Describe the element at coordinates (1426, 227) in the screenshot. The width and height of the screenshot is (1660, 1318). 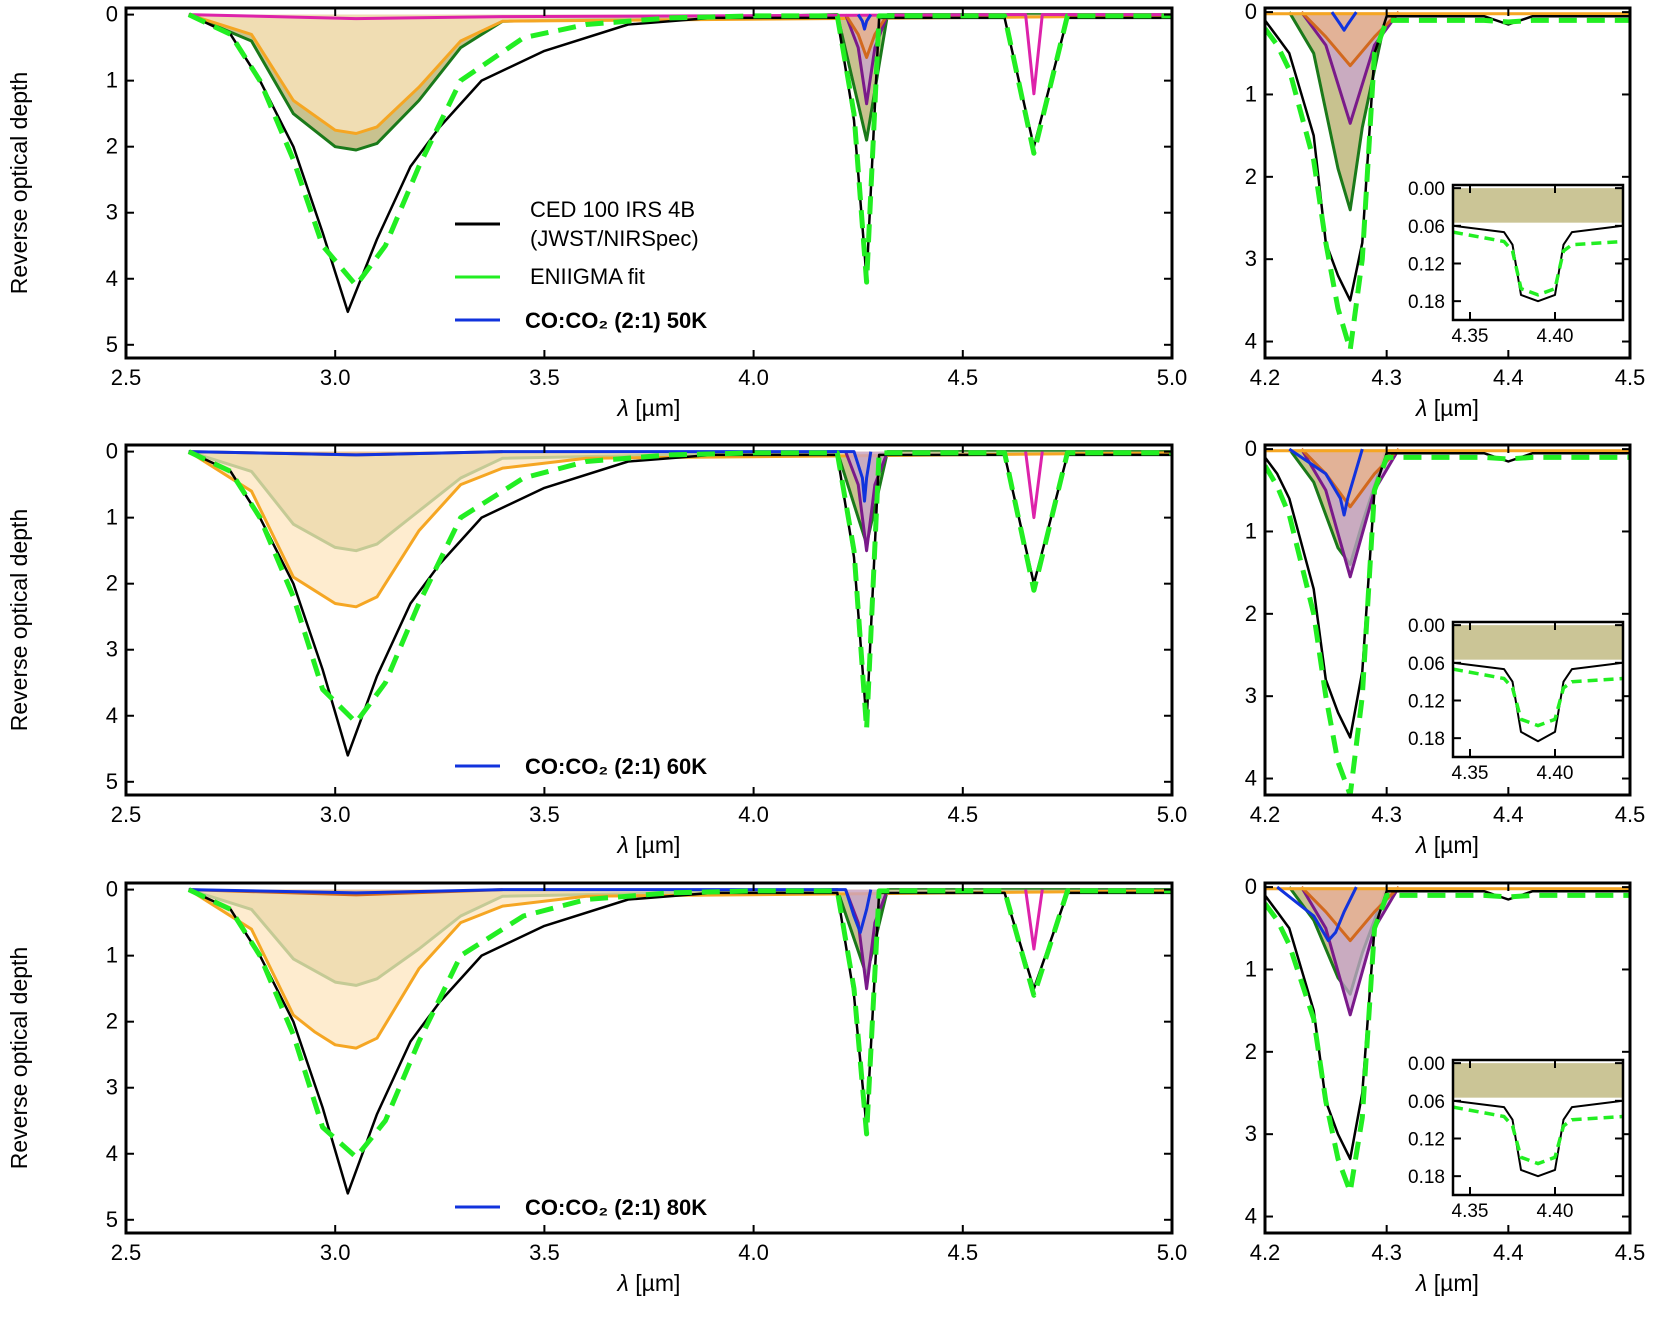
I see `zoom-panel-1-inset-ytick-label: 0.06` at that location.